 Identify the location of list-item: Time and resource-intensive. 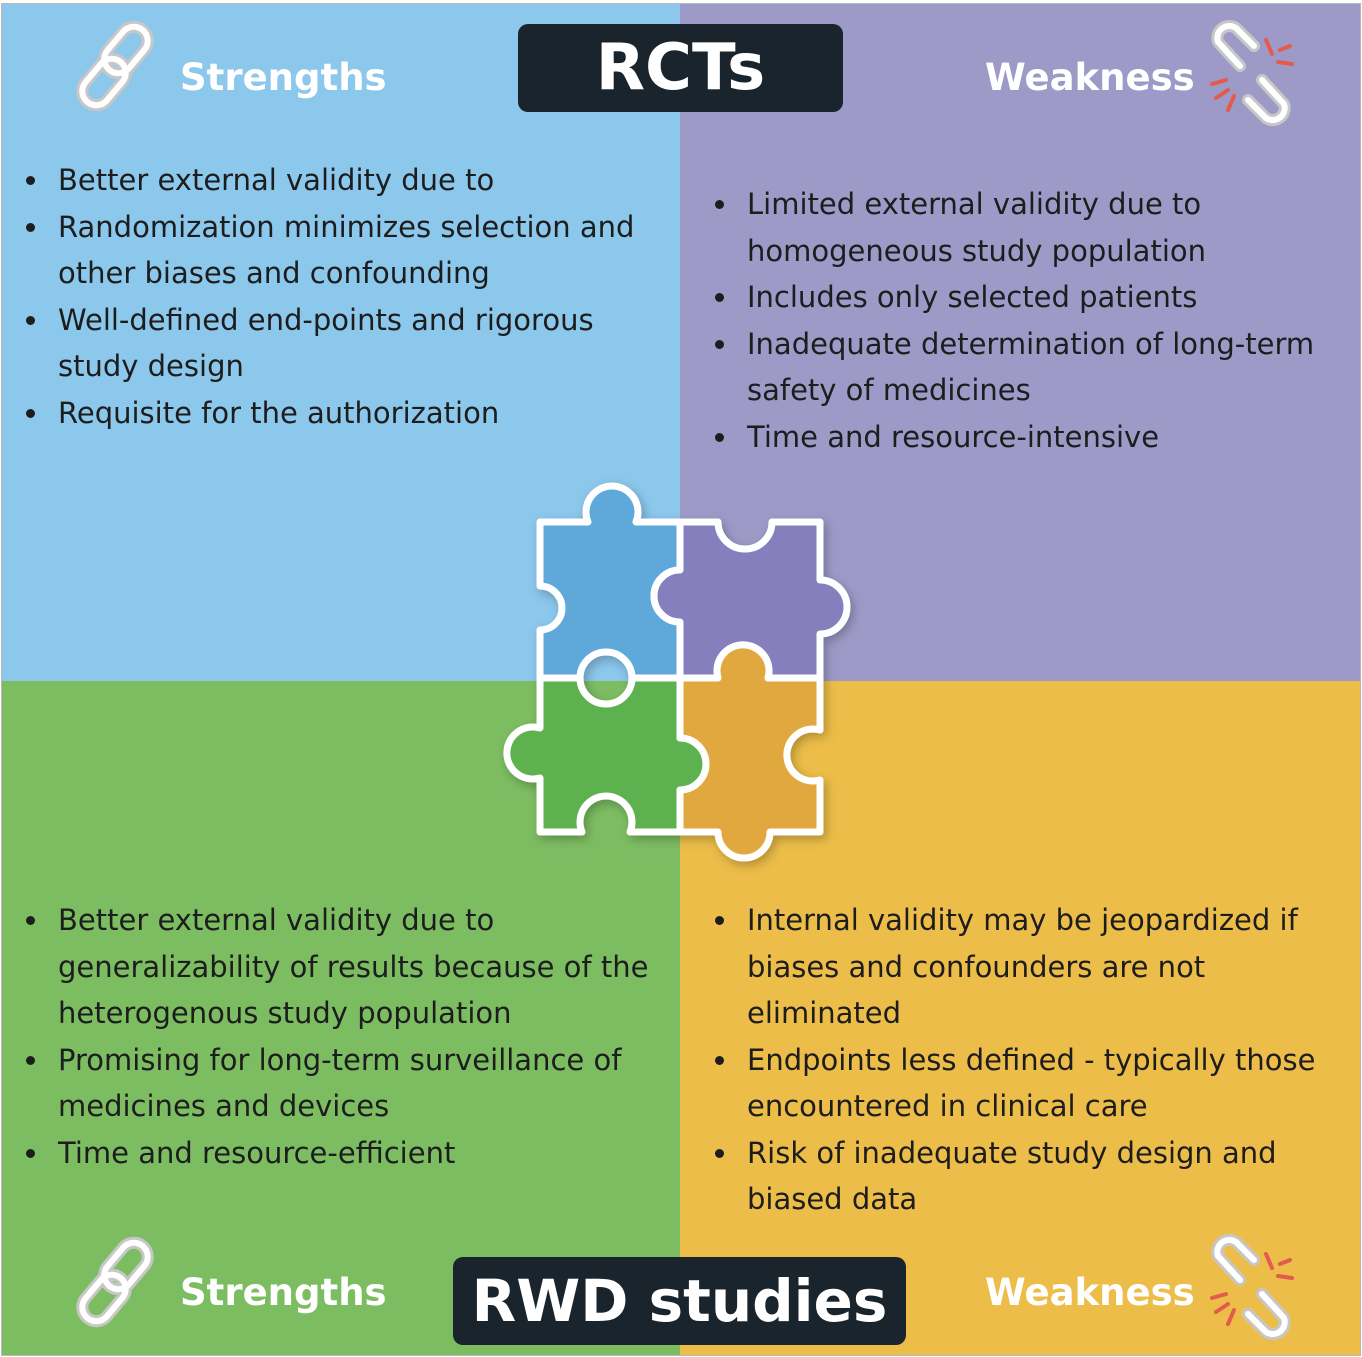
(1023, 437).